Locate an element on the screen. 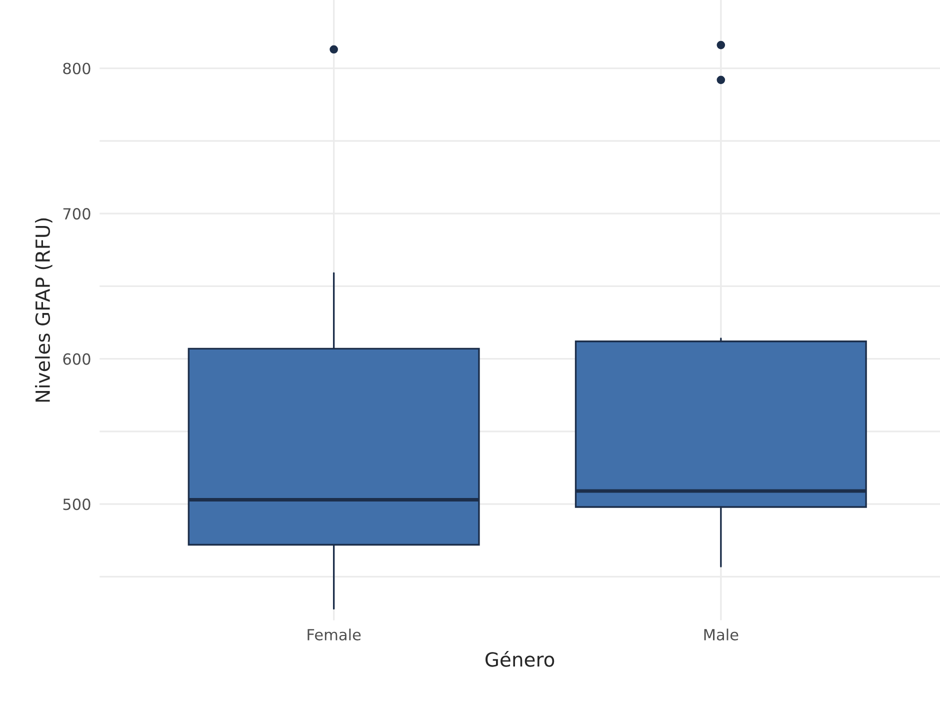  y-axis-title: Niveles GFAP (RFU) is located at coordinates (43, 310).